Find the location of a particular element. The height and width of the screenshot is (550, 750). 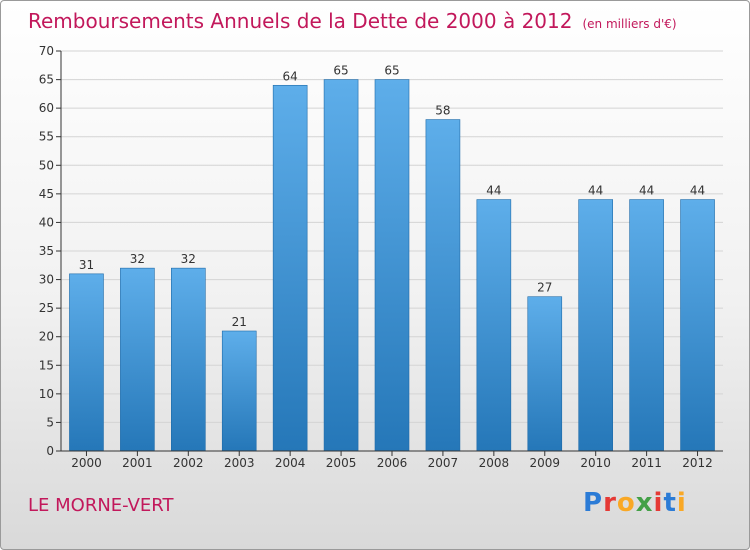

data-label-2009: 27 is located at coordinates (544, 288).